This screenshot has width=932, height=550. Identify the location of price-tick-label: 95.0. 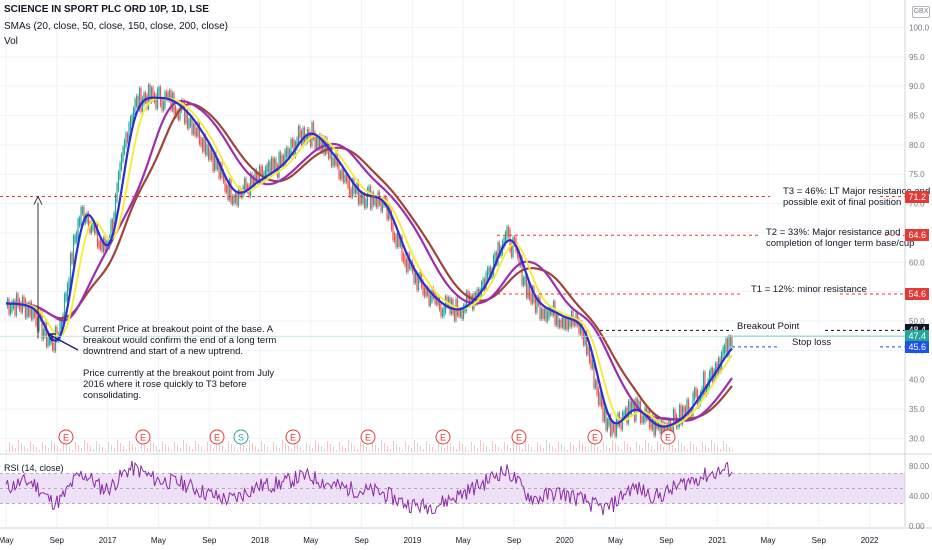
(917, 57).